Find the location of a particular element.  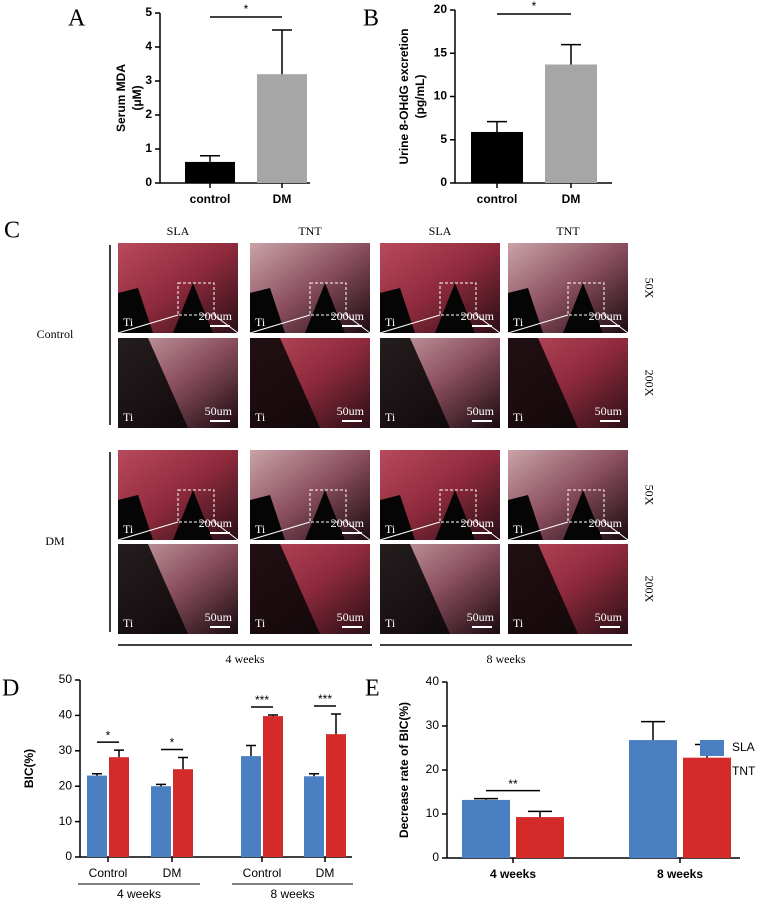

x-tick-label: 4 weeks is located at coordinates (513, 874).